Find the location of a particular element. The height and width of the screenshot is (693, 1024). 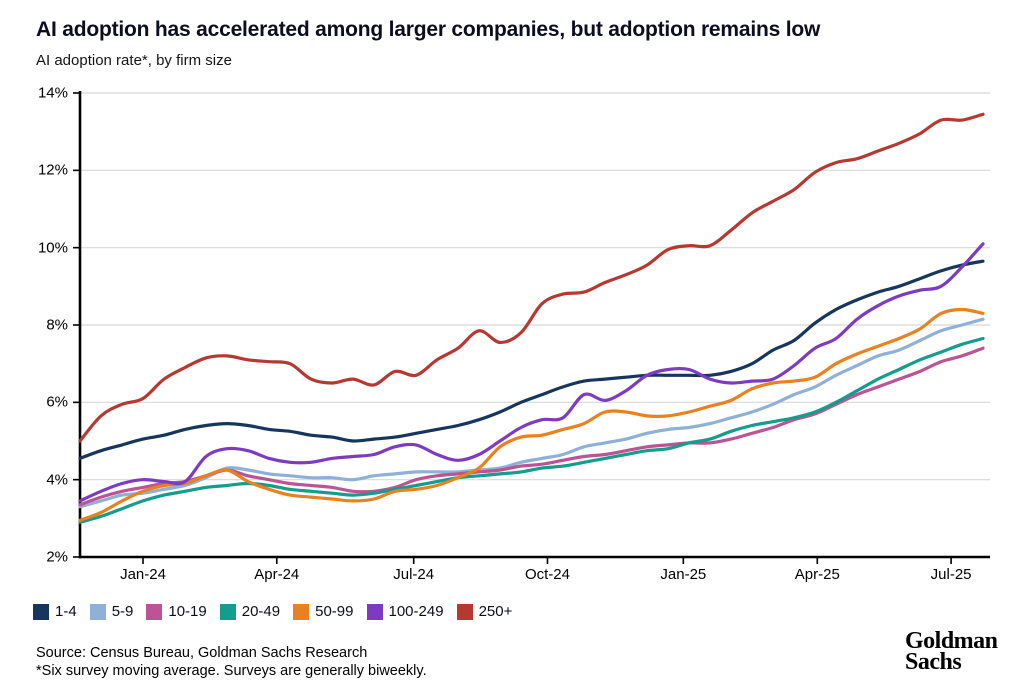

x-axis-label-Apr-24: Apr-24 is located at coordinates (277, 574).